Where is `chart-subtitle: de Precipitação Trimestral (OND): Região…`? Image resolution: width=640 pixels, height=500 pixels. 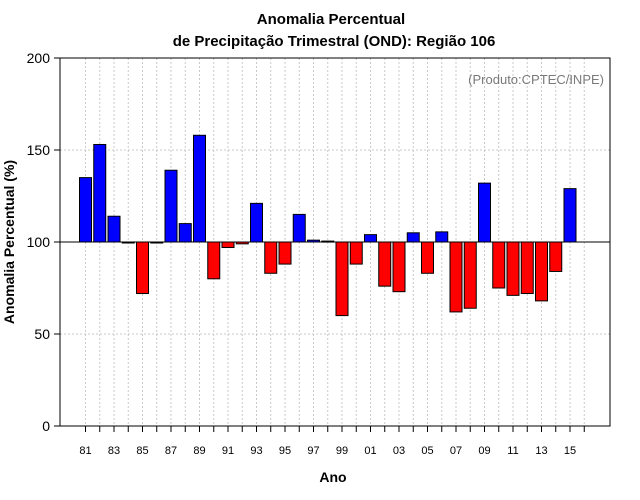 chart-subtitle: de Precipitação Trimestral (OND): Região… is located at coordinates (334, 41).